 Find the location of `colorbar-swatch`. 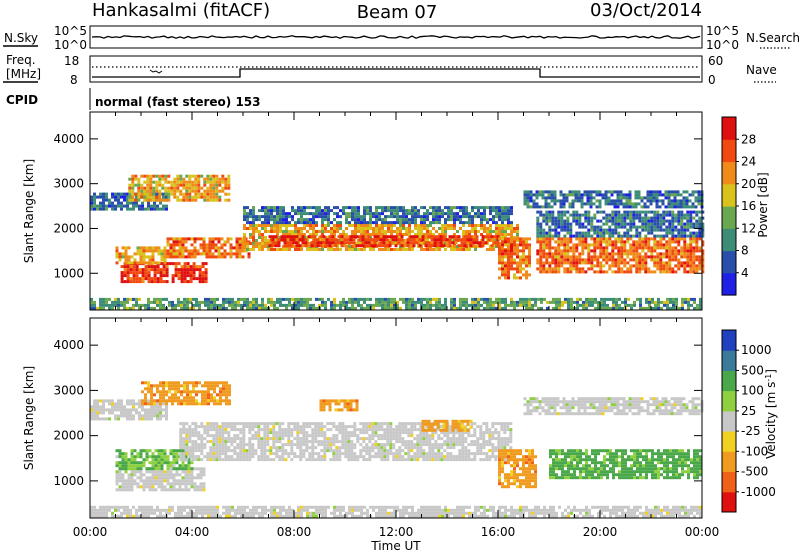

colorbar-swatch is located at coordinates (729, 173).